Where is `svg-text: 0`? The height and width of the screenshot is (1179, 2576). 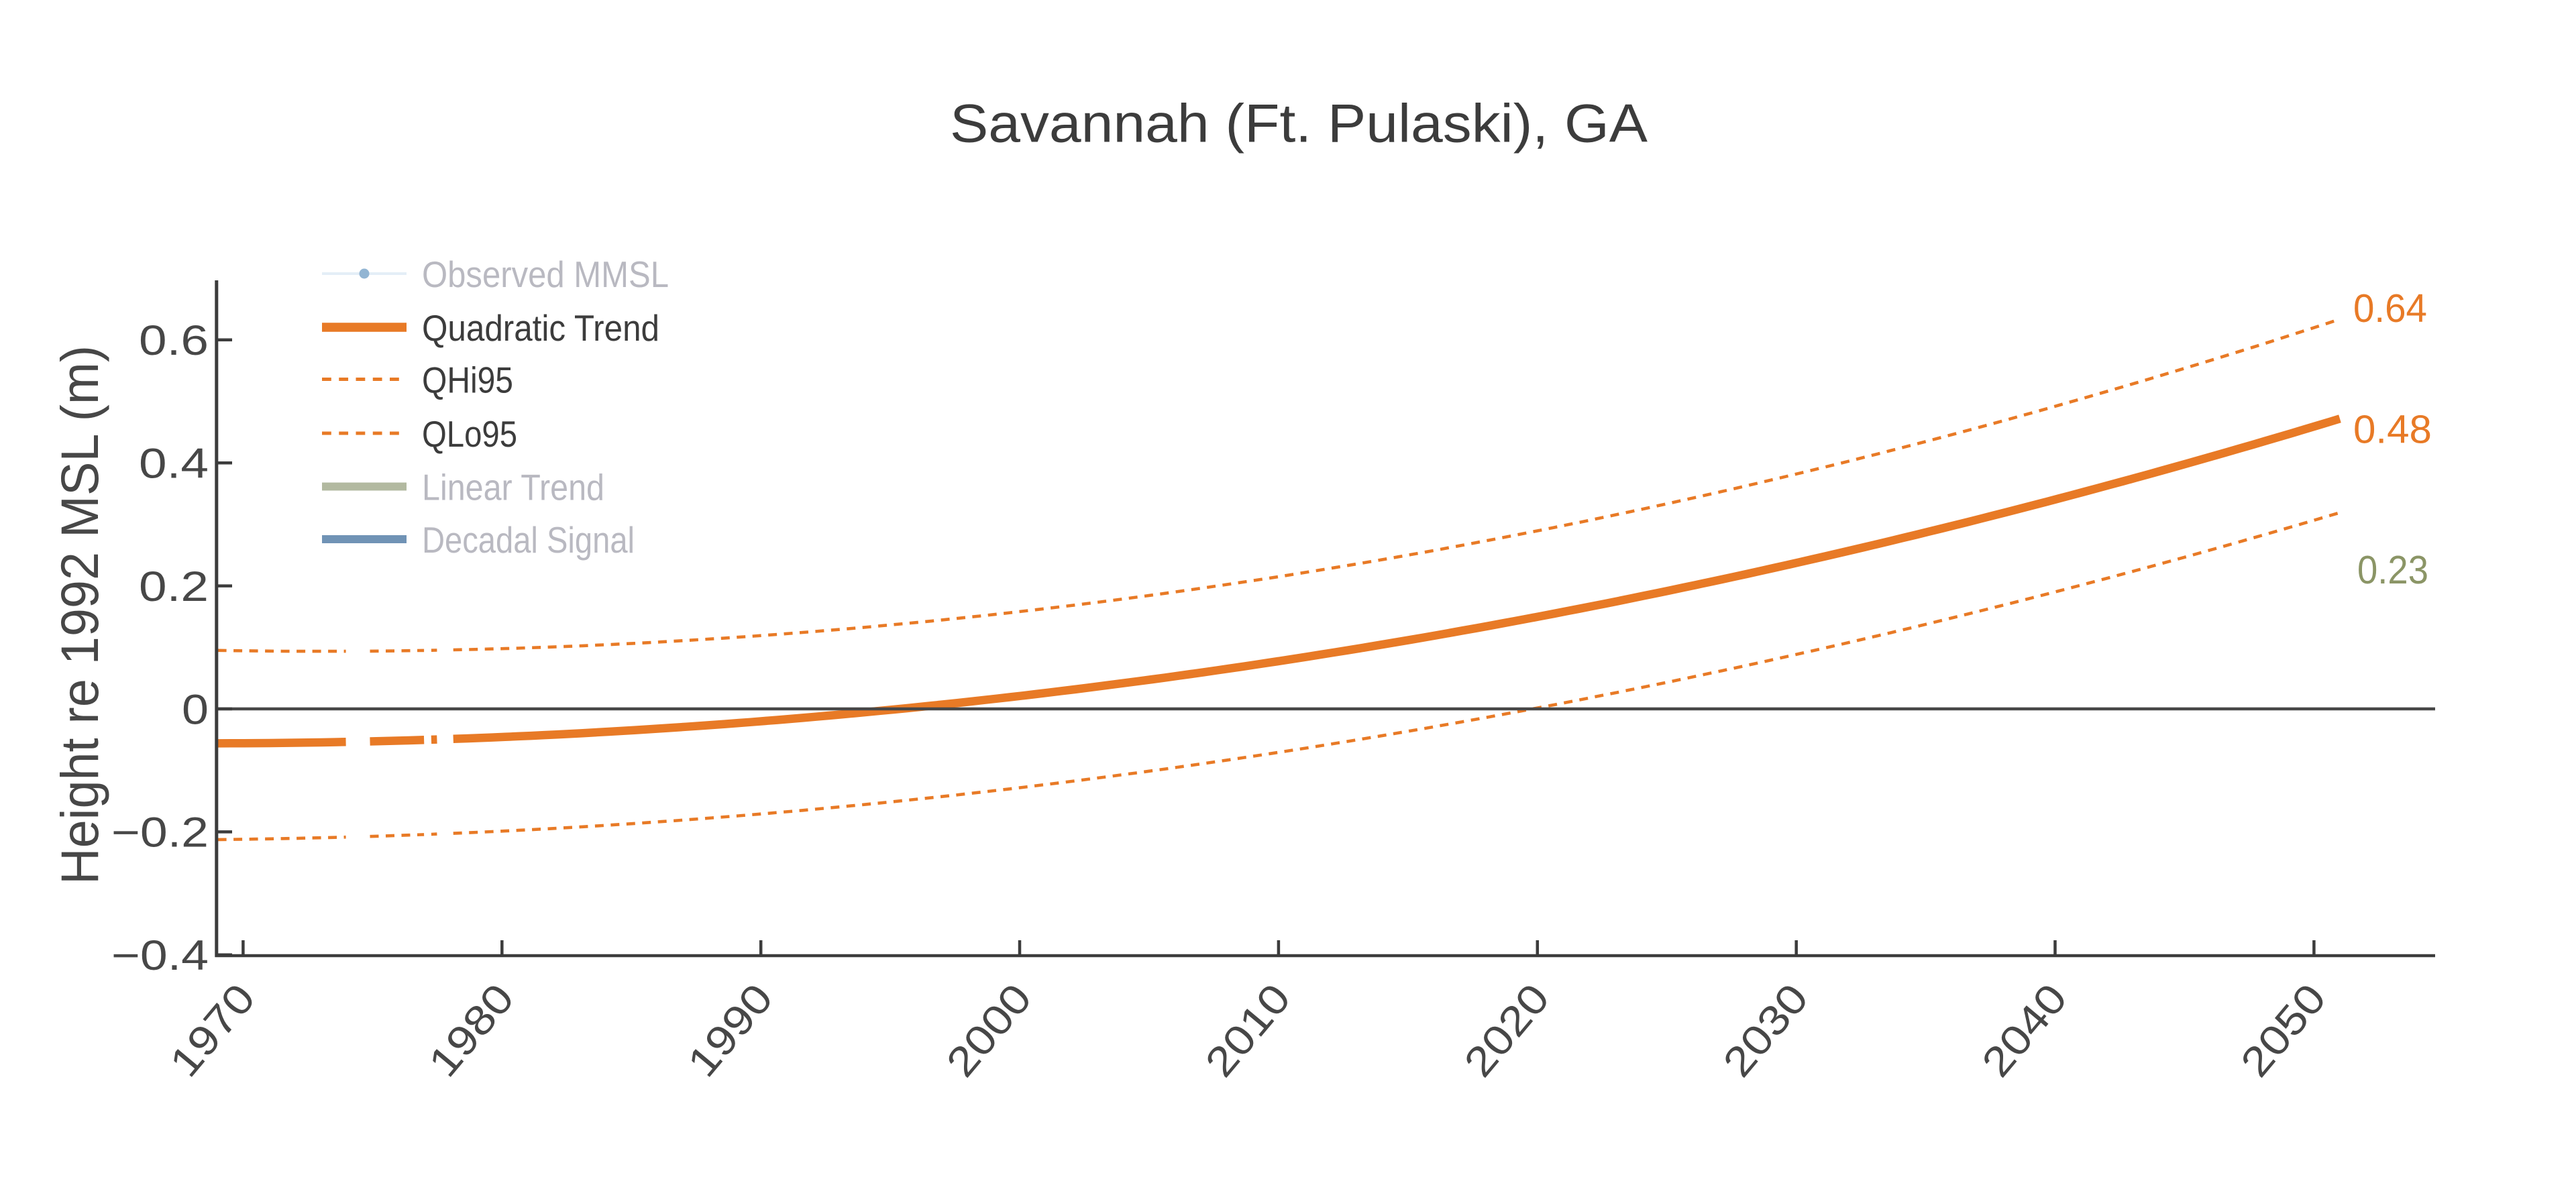 svg-text: 0 is located at coordinates (195, 709).